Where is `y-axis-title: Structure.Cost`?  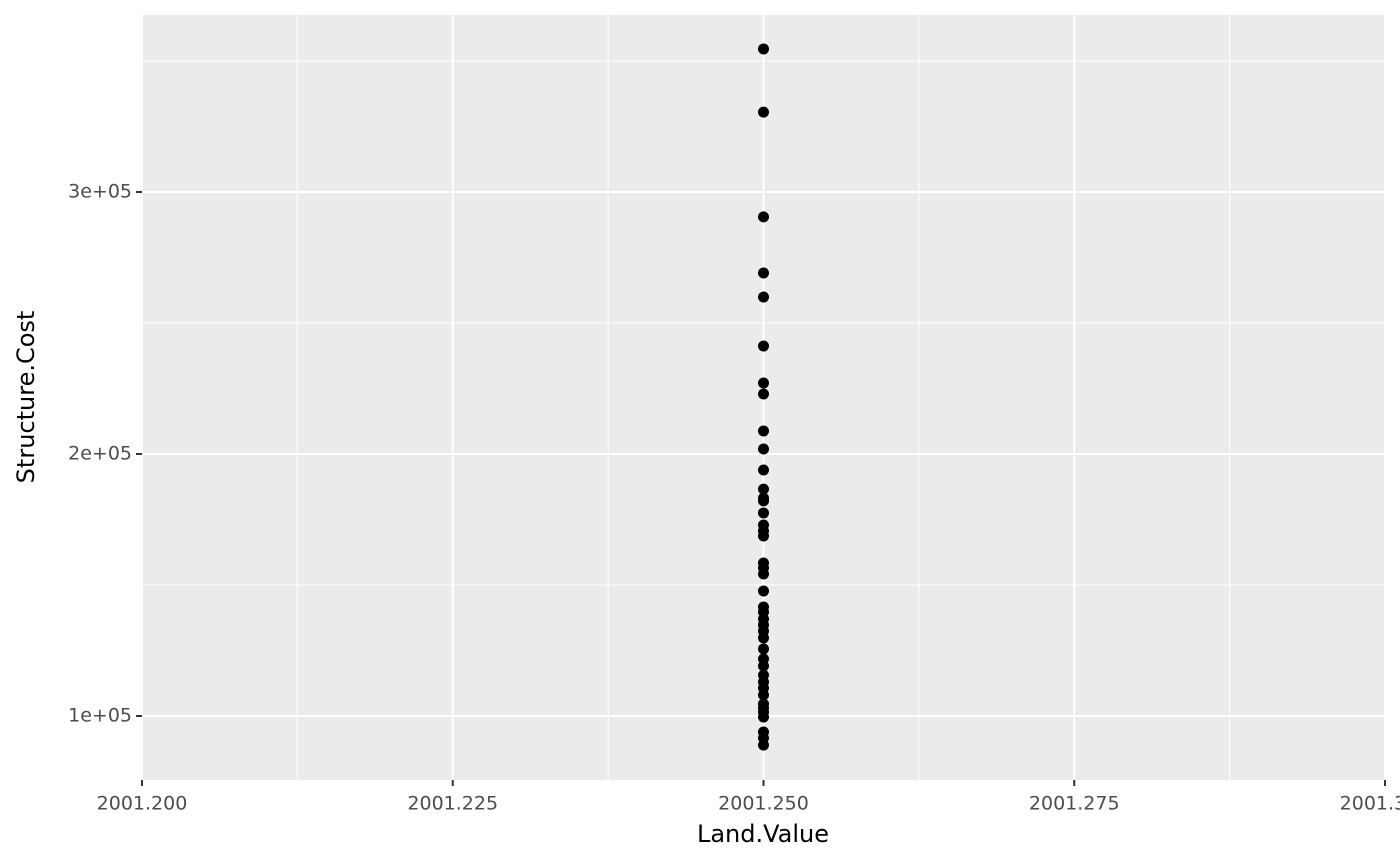
y-axis-title: Structure.Cost is located at coordinates (26, 397).